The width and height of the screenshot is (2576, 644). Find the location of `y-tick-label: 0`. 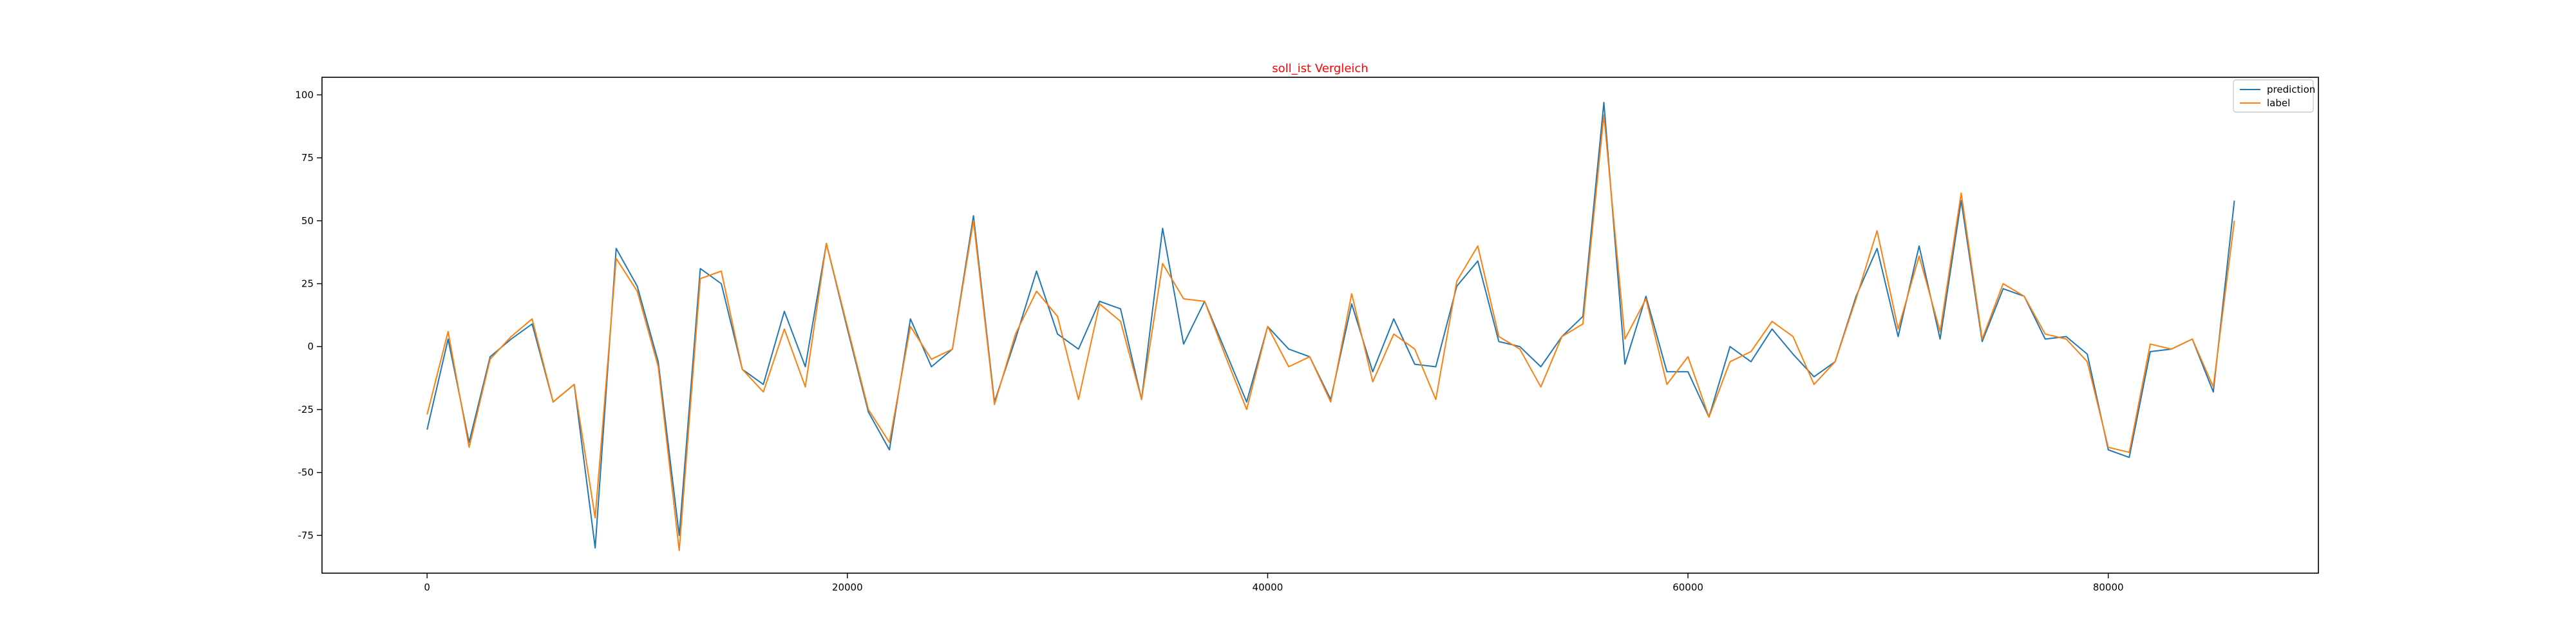

y-tick-label: 0 is located at coordinates (310, 347).